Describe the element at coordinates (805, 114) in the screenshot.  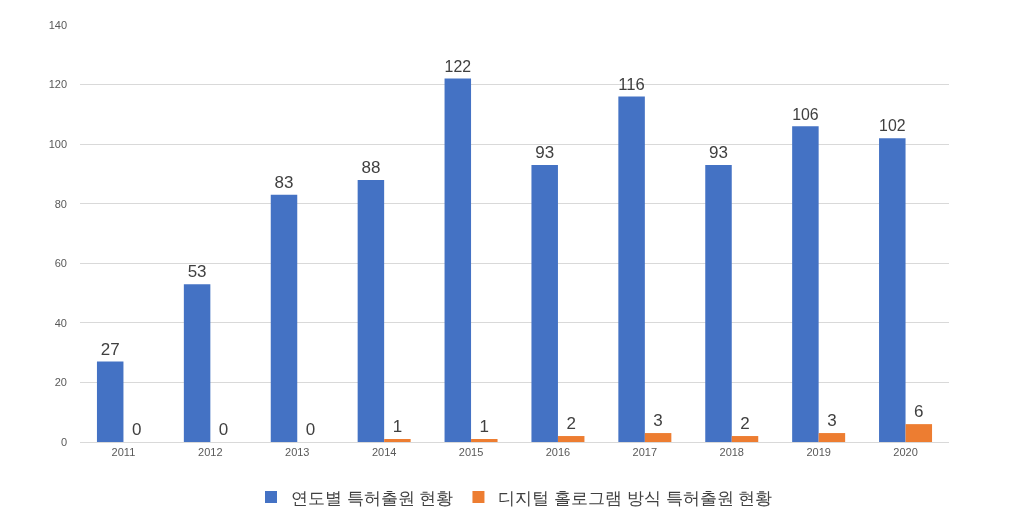
I see `data-label: 106` at that location.